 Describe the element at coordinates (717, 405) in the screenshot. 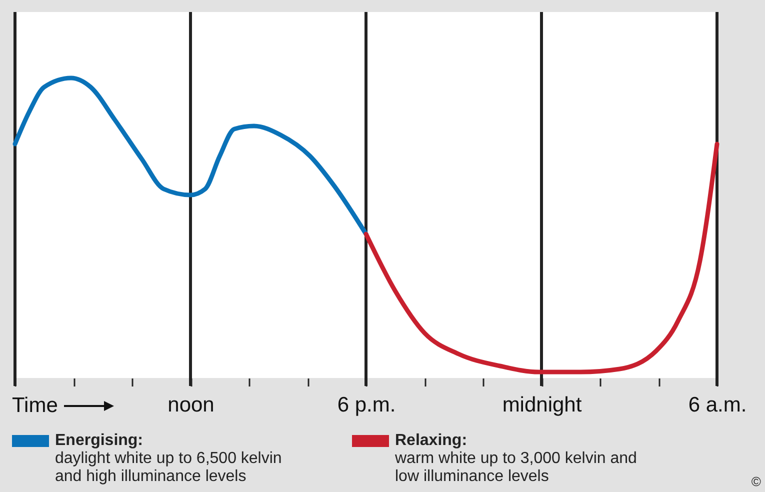

I see `x-tick-label: 6 a.m.` at that location.